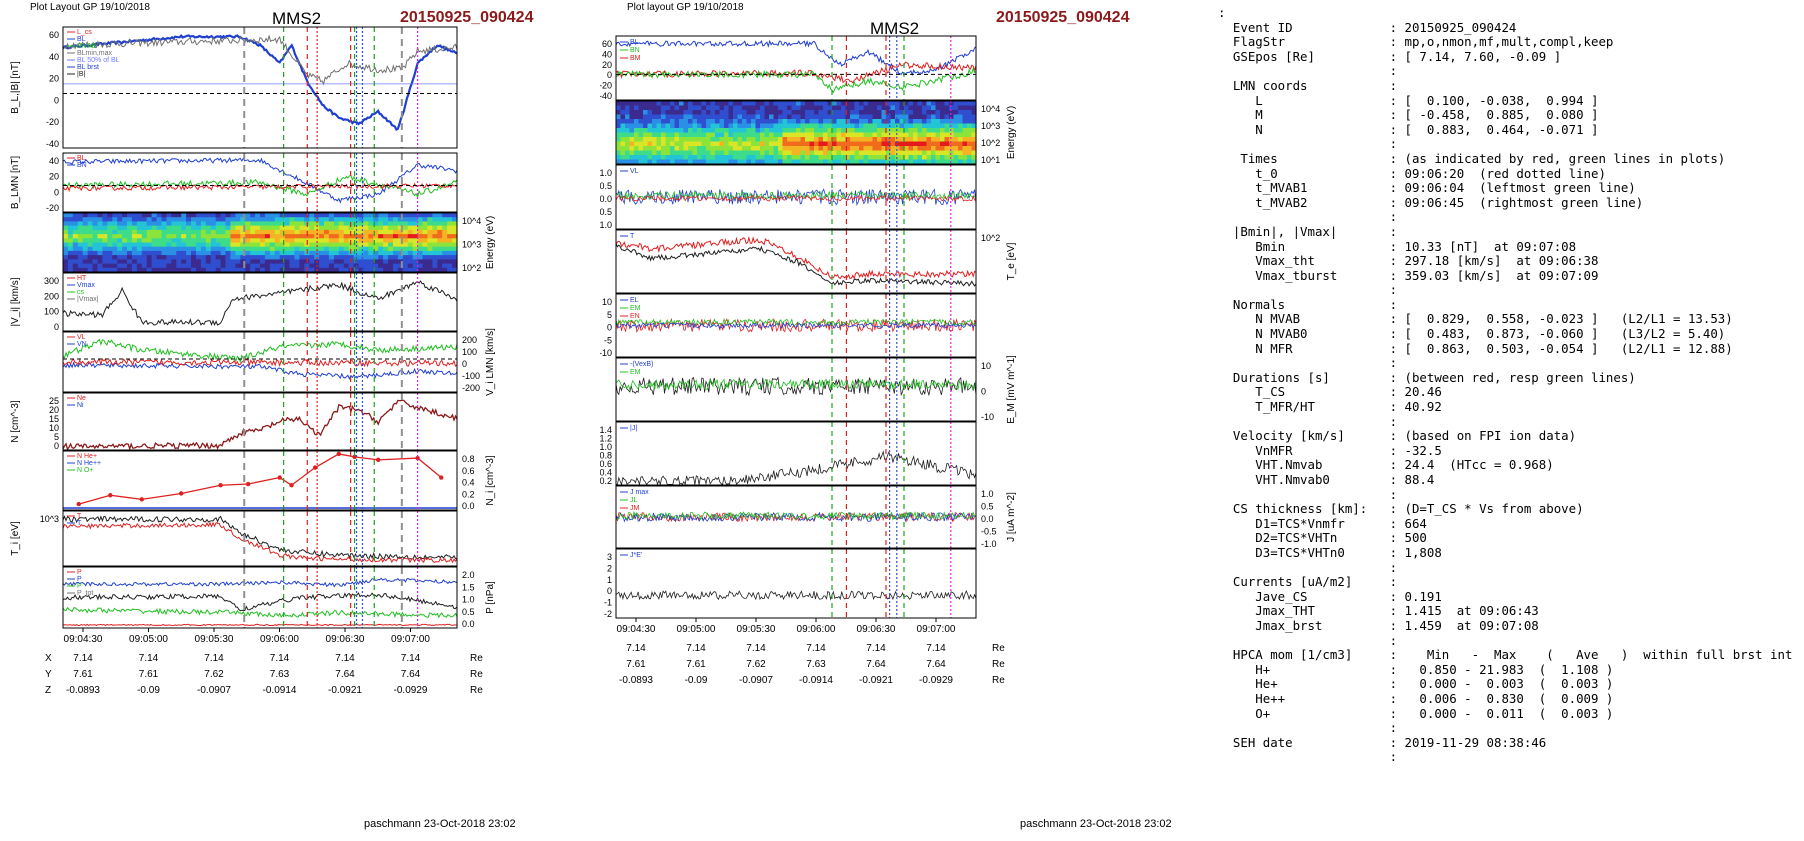 The width and height of the screenshot is (1804, 841). Describe the element at coordinates (632, 236) in the screenshot. I see `legend-entry: T` at that location.